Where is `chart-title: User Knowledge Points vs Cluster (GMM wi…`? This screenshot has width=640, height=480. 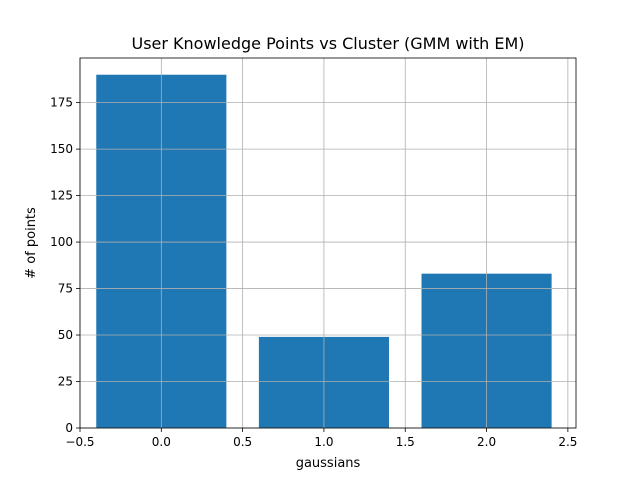
chart-title: User Knowledge Points vs Cluster (GMM wi… is located at coordinates (327, 43).